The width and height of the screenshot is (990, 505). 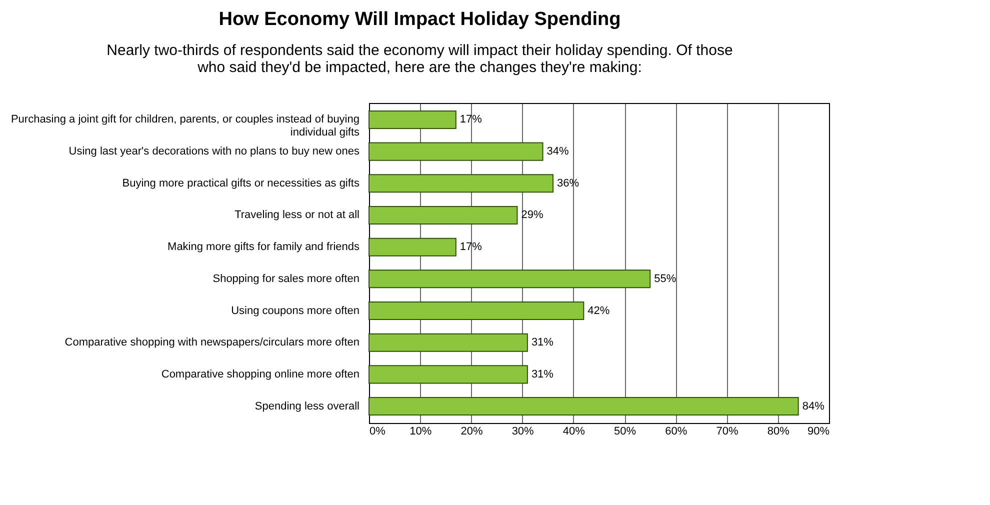 What do you see at coordinates (260, 374) in the screenshot?
I see `y-tick-label: Comparative shopping online more often` at bounding box center [260, 374].